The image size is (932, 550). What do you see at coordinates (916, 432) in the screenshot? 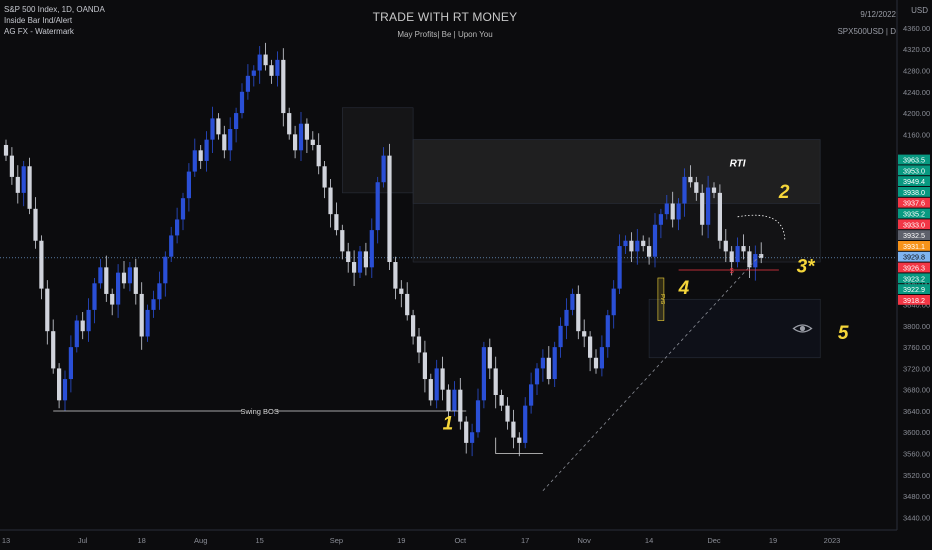
I see `y-tick-label: 3600.00` at bounding box center [916, 432].